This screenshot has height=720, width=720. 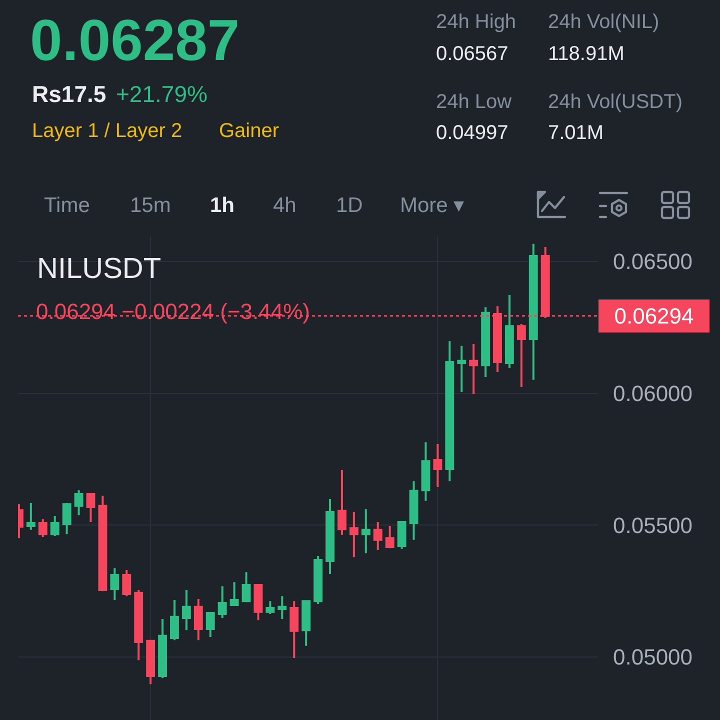 What do you see at coordinates (69, 94) in the screenshot?
I see `text: Rs17.5` at bounding box center [69, 94].